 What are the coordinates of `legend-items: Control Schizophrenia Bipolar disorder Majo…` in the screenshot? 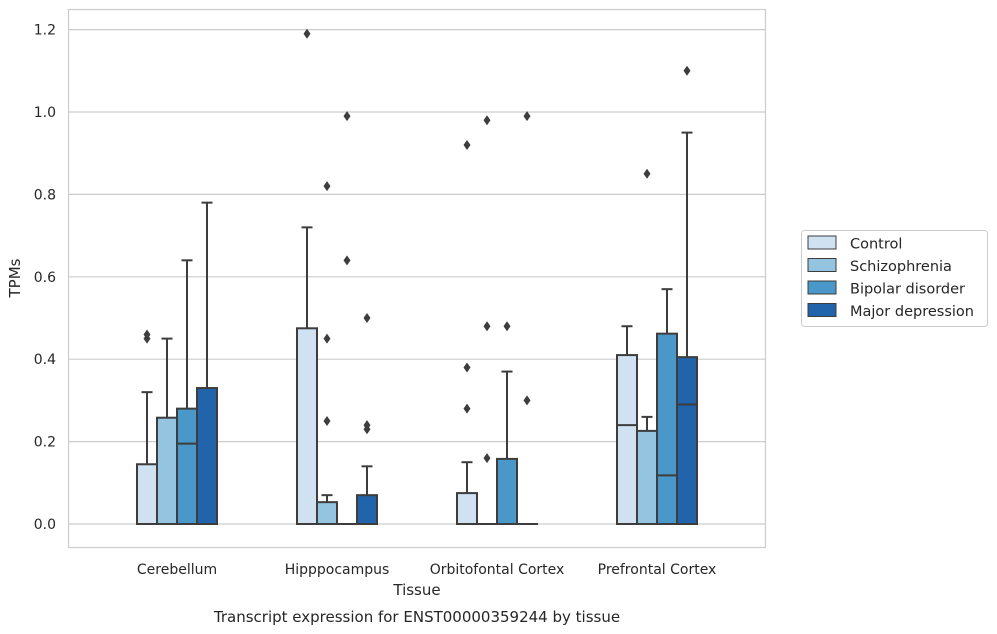 It's located at (890, 277).